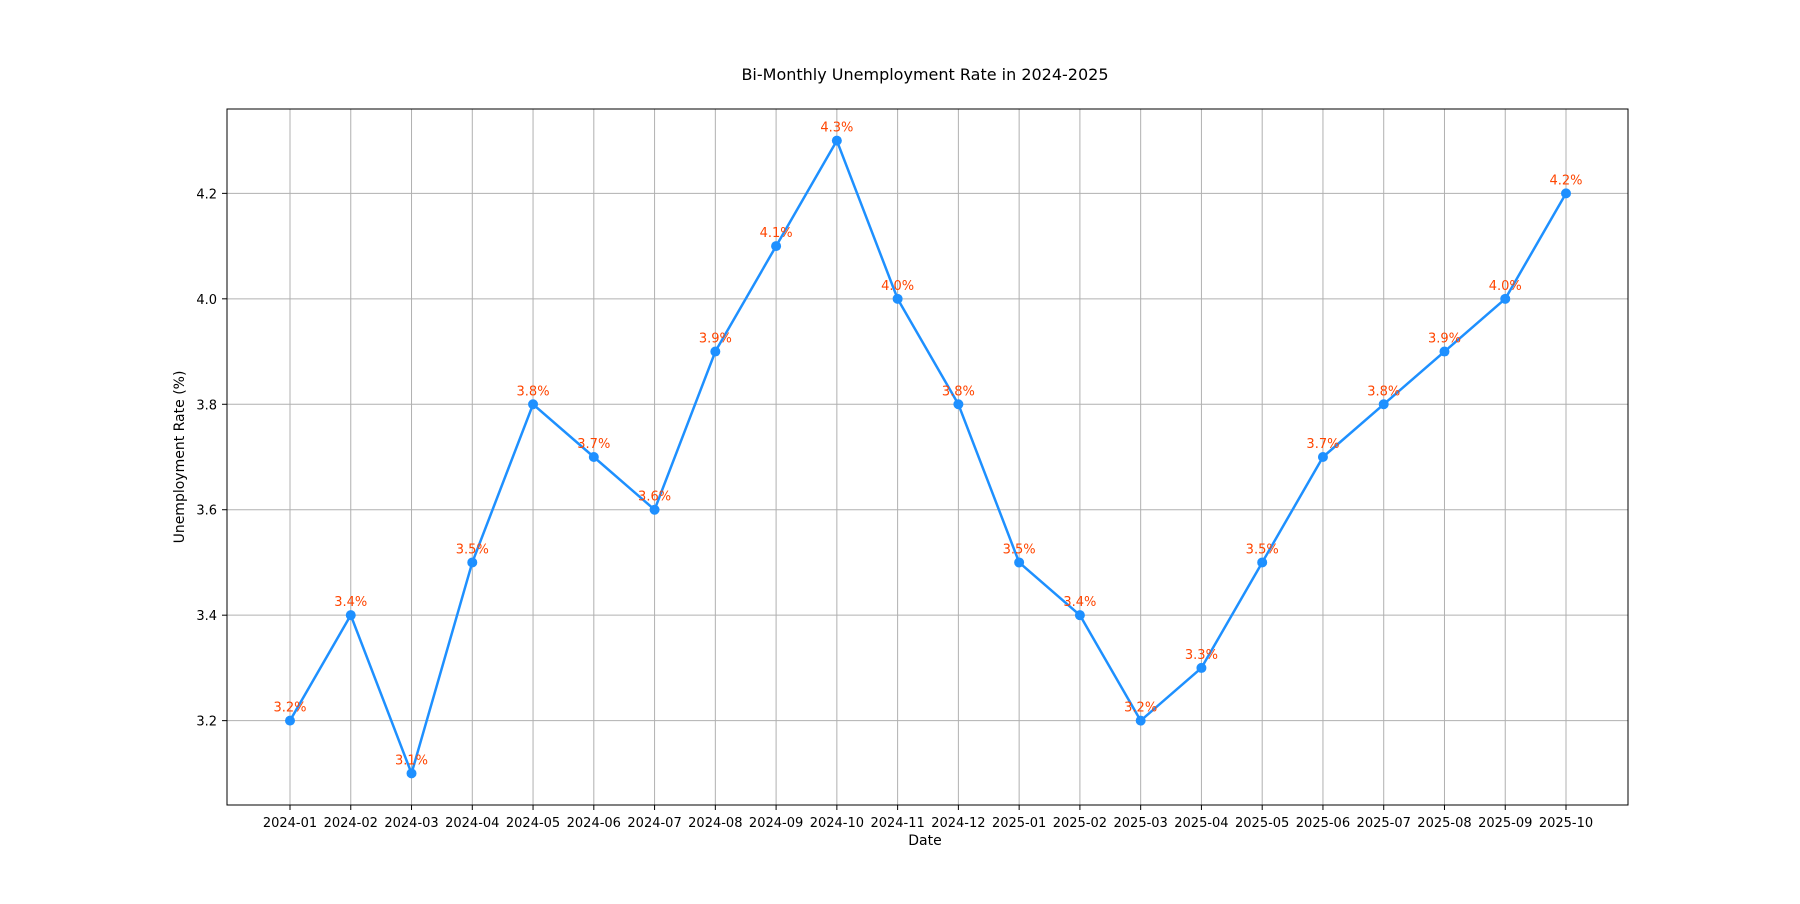 The height and width of the screenshot is (904, 1800). What do you see at coordinates (1080, 823) in the screenshot?
I see `x-tick-label: 2025-02` at bounding box center [1080, 823].